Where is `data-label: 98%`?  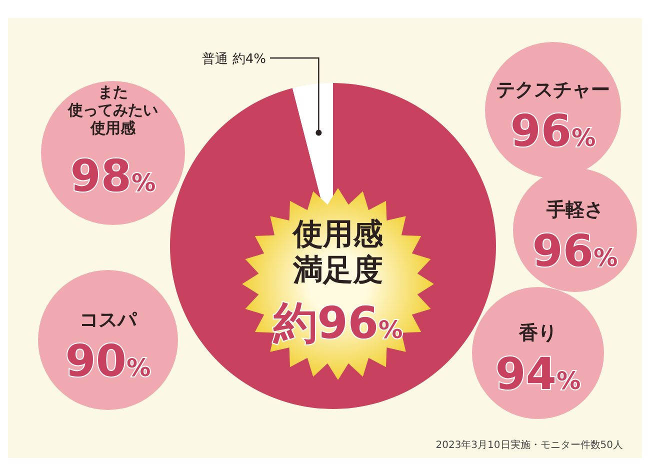
data-label: 98% is located at coordinates (113, 176).